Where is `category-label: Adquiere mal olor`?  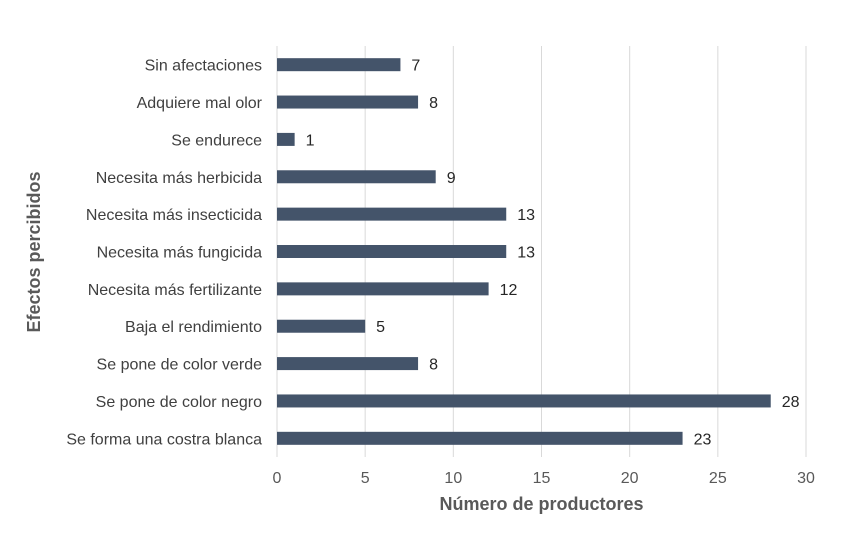 category-label: Adquiere mal olor is located at coordinates (200, 103).